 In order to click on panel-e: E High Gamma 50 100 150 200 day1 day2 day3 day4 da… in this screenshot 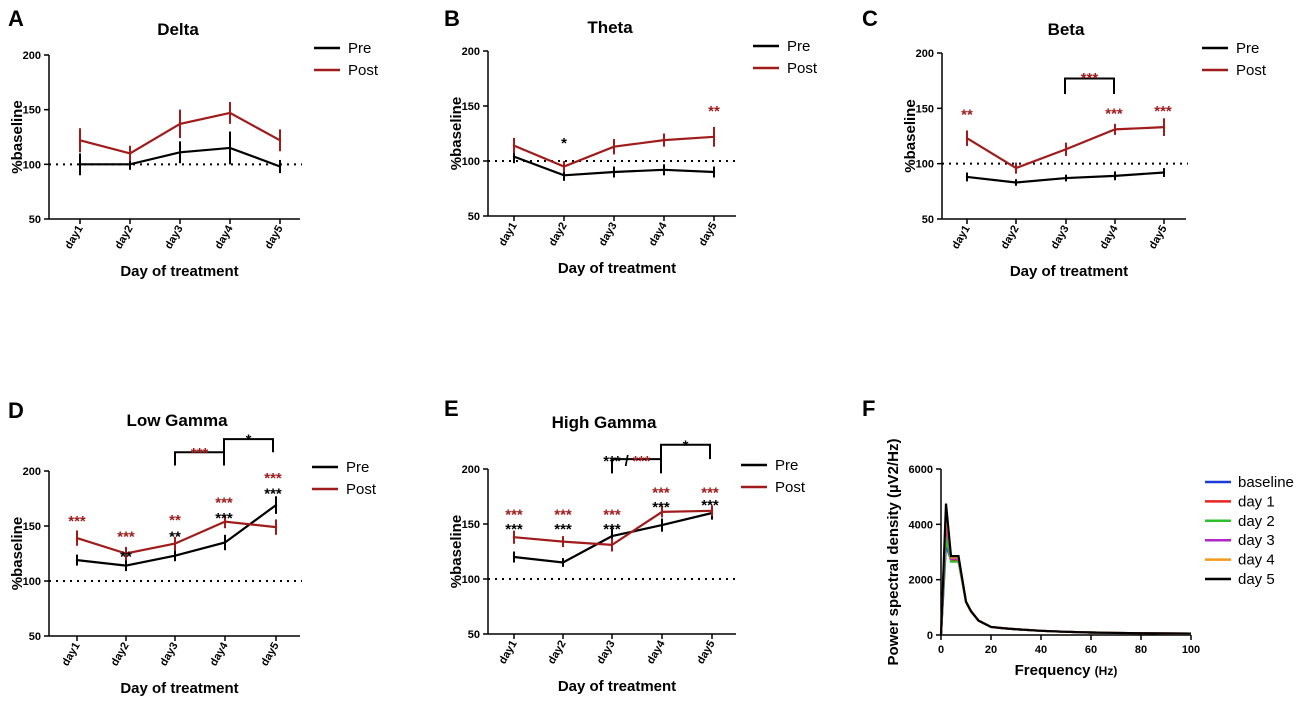, I will do `click(625, 545)`.